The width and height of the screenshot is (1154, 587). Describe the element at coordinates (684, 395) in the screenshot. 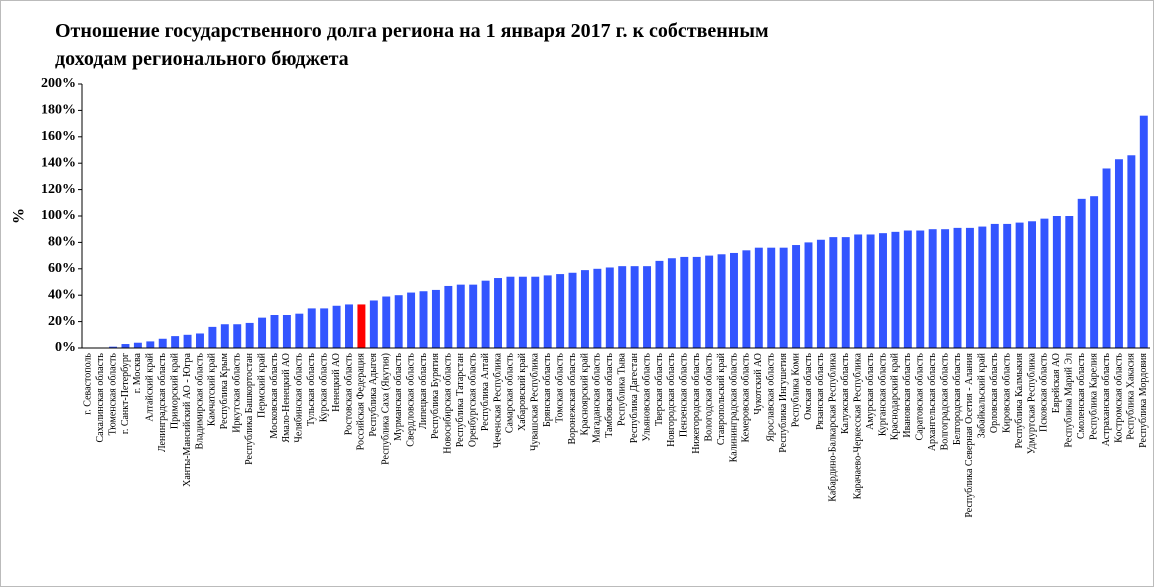

I see `x-tick-label: Пензенская область` at that location.